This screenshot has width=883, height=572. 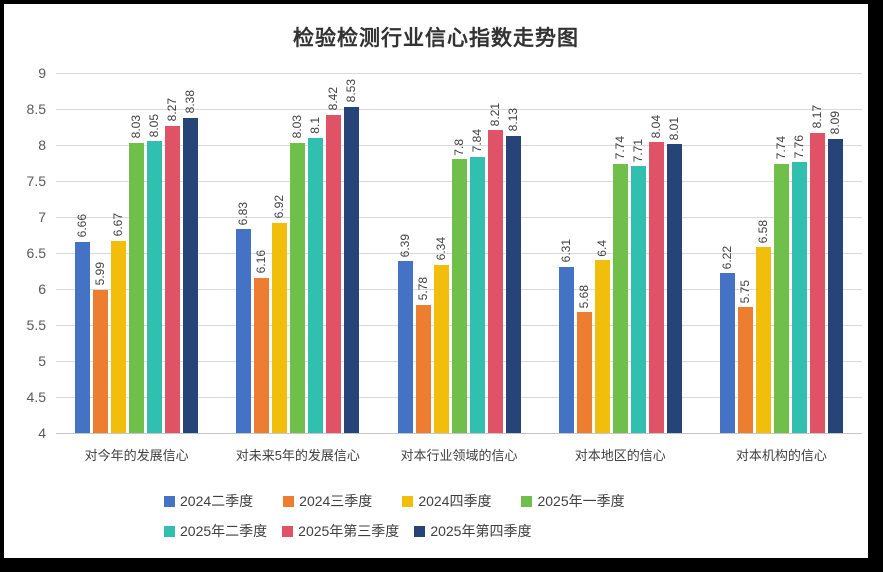 What do you see at coordinates (316, 253) in the screenshot?
I see `bar-column: 8.1` at bounding box center [316, 253].